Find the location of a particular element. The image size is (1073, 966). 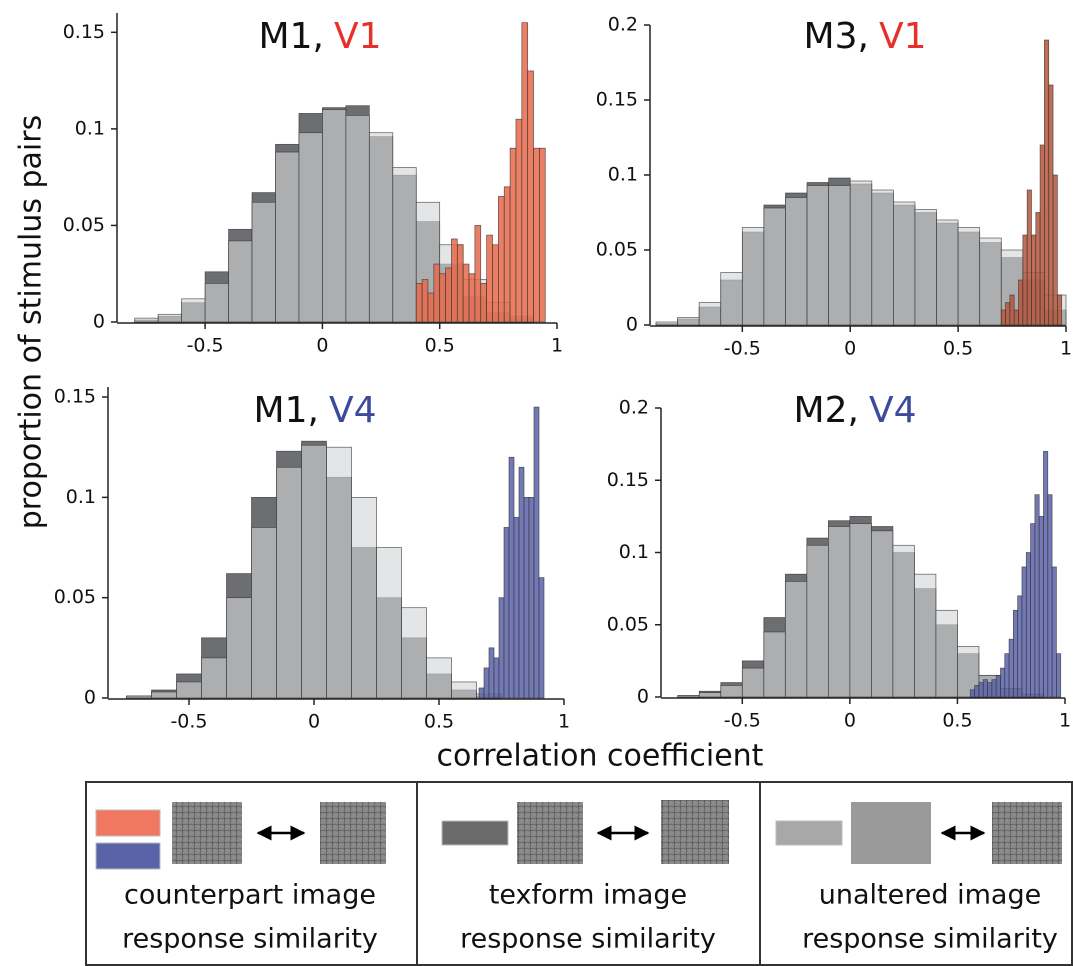

x-tick-label: 0.5 is located at coordinates (440, 346).